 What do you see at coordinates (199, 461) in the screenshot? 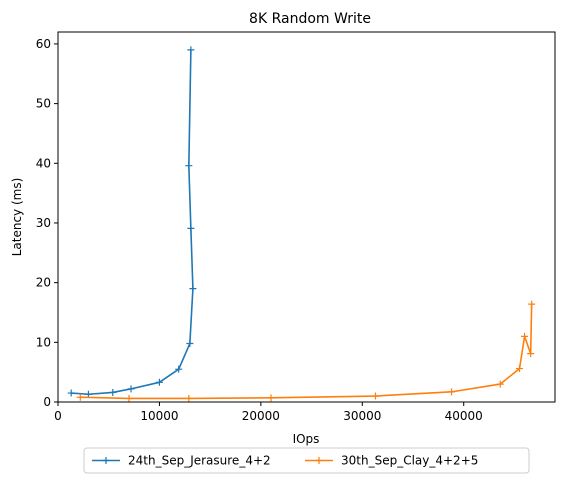
I see `legend-label: 24th_Sep_Jerasure_4+2` at bounding box center [199, 461].